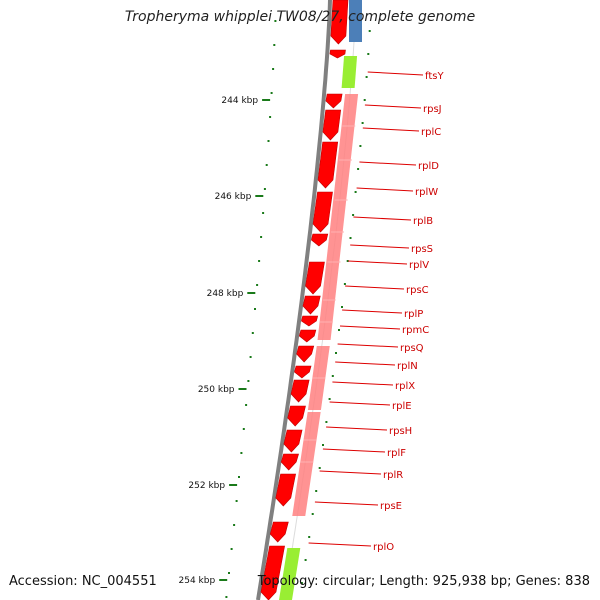 Image resolution: width=600 pixels, height=600 pixels. What do you see at coordinates (402, 406) in the screenshot?
I see `gene-label: rplE` at bounding box center [402, 406].